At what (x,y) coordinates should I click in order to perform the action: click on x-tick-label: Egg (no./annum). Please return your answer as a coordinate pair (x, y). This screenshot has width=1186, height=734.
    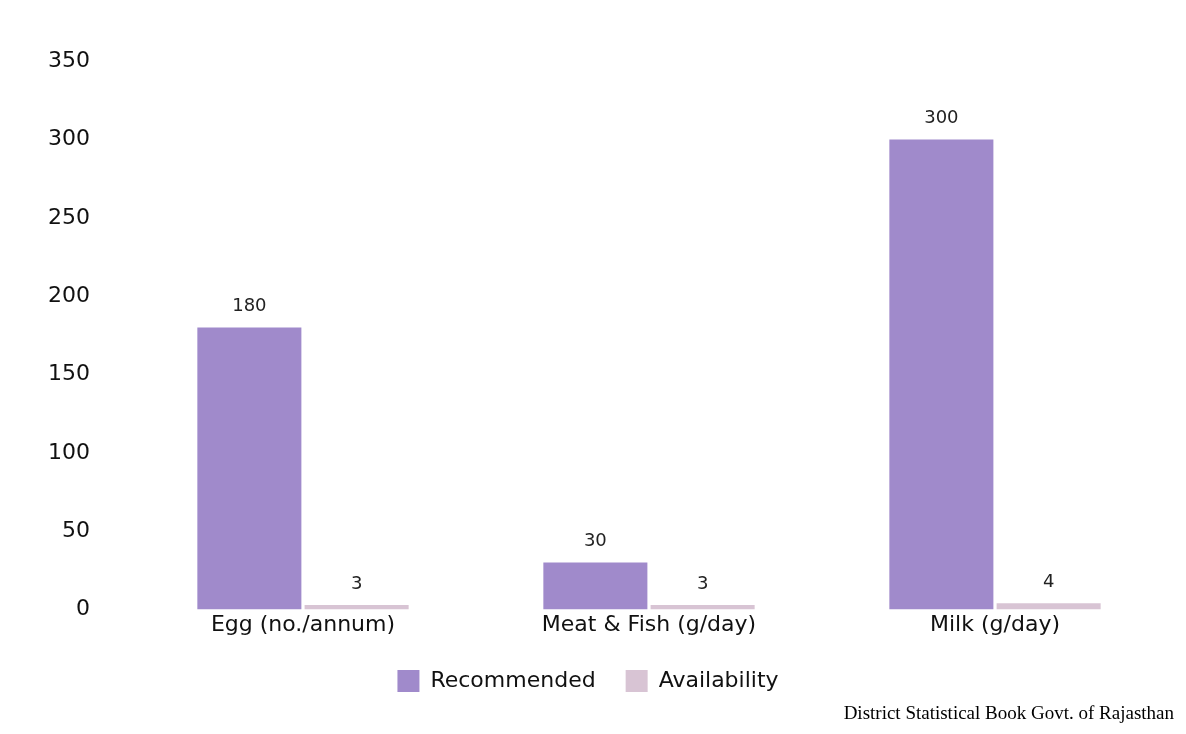
    Looking at the image, I should click on (303, 623).